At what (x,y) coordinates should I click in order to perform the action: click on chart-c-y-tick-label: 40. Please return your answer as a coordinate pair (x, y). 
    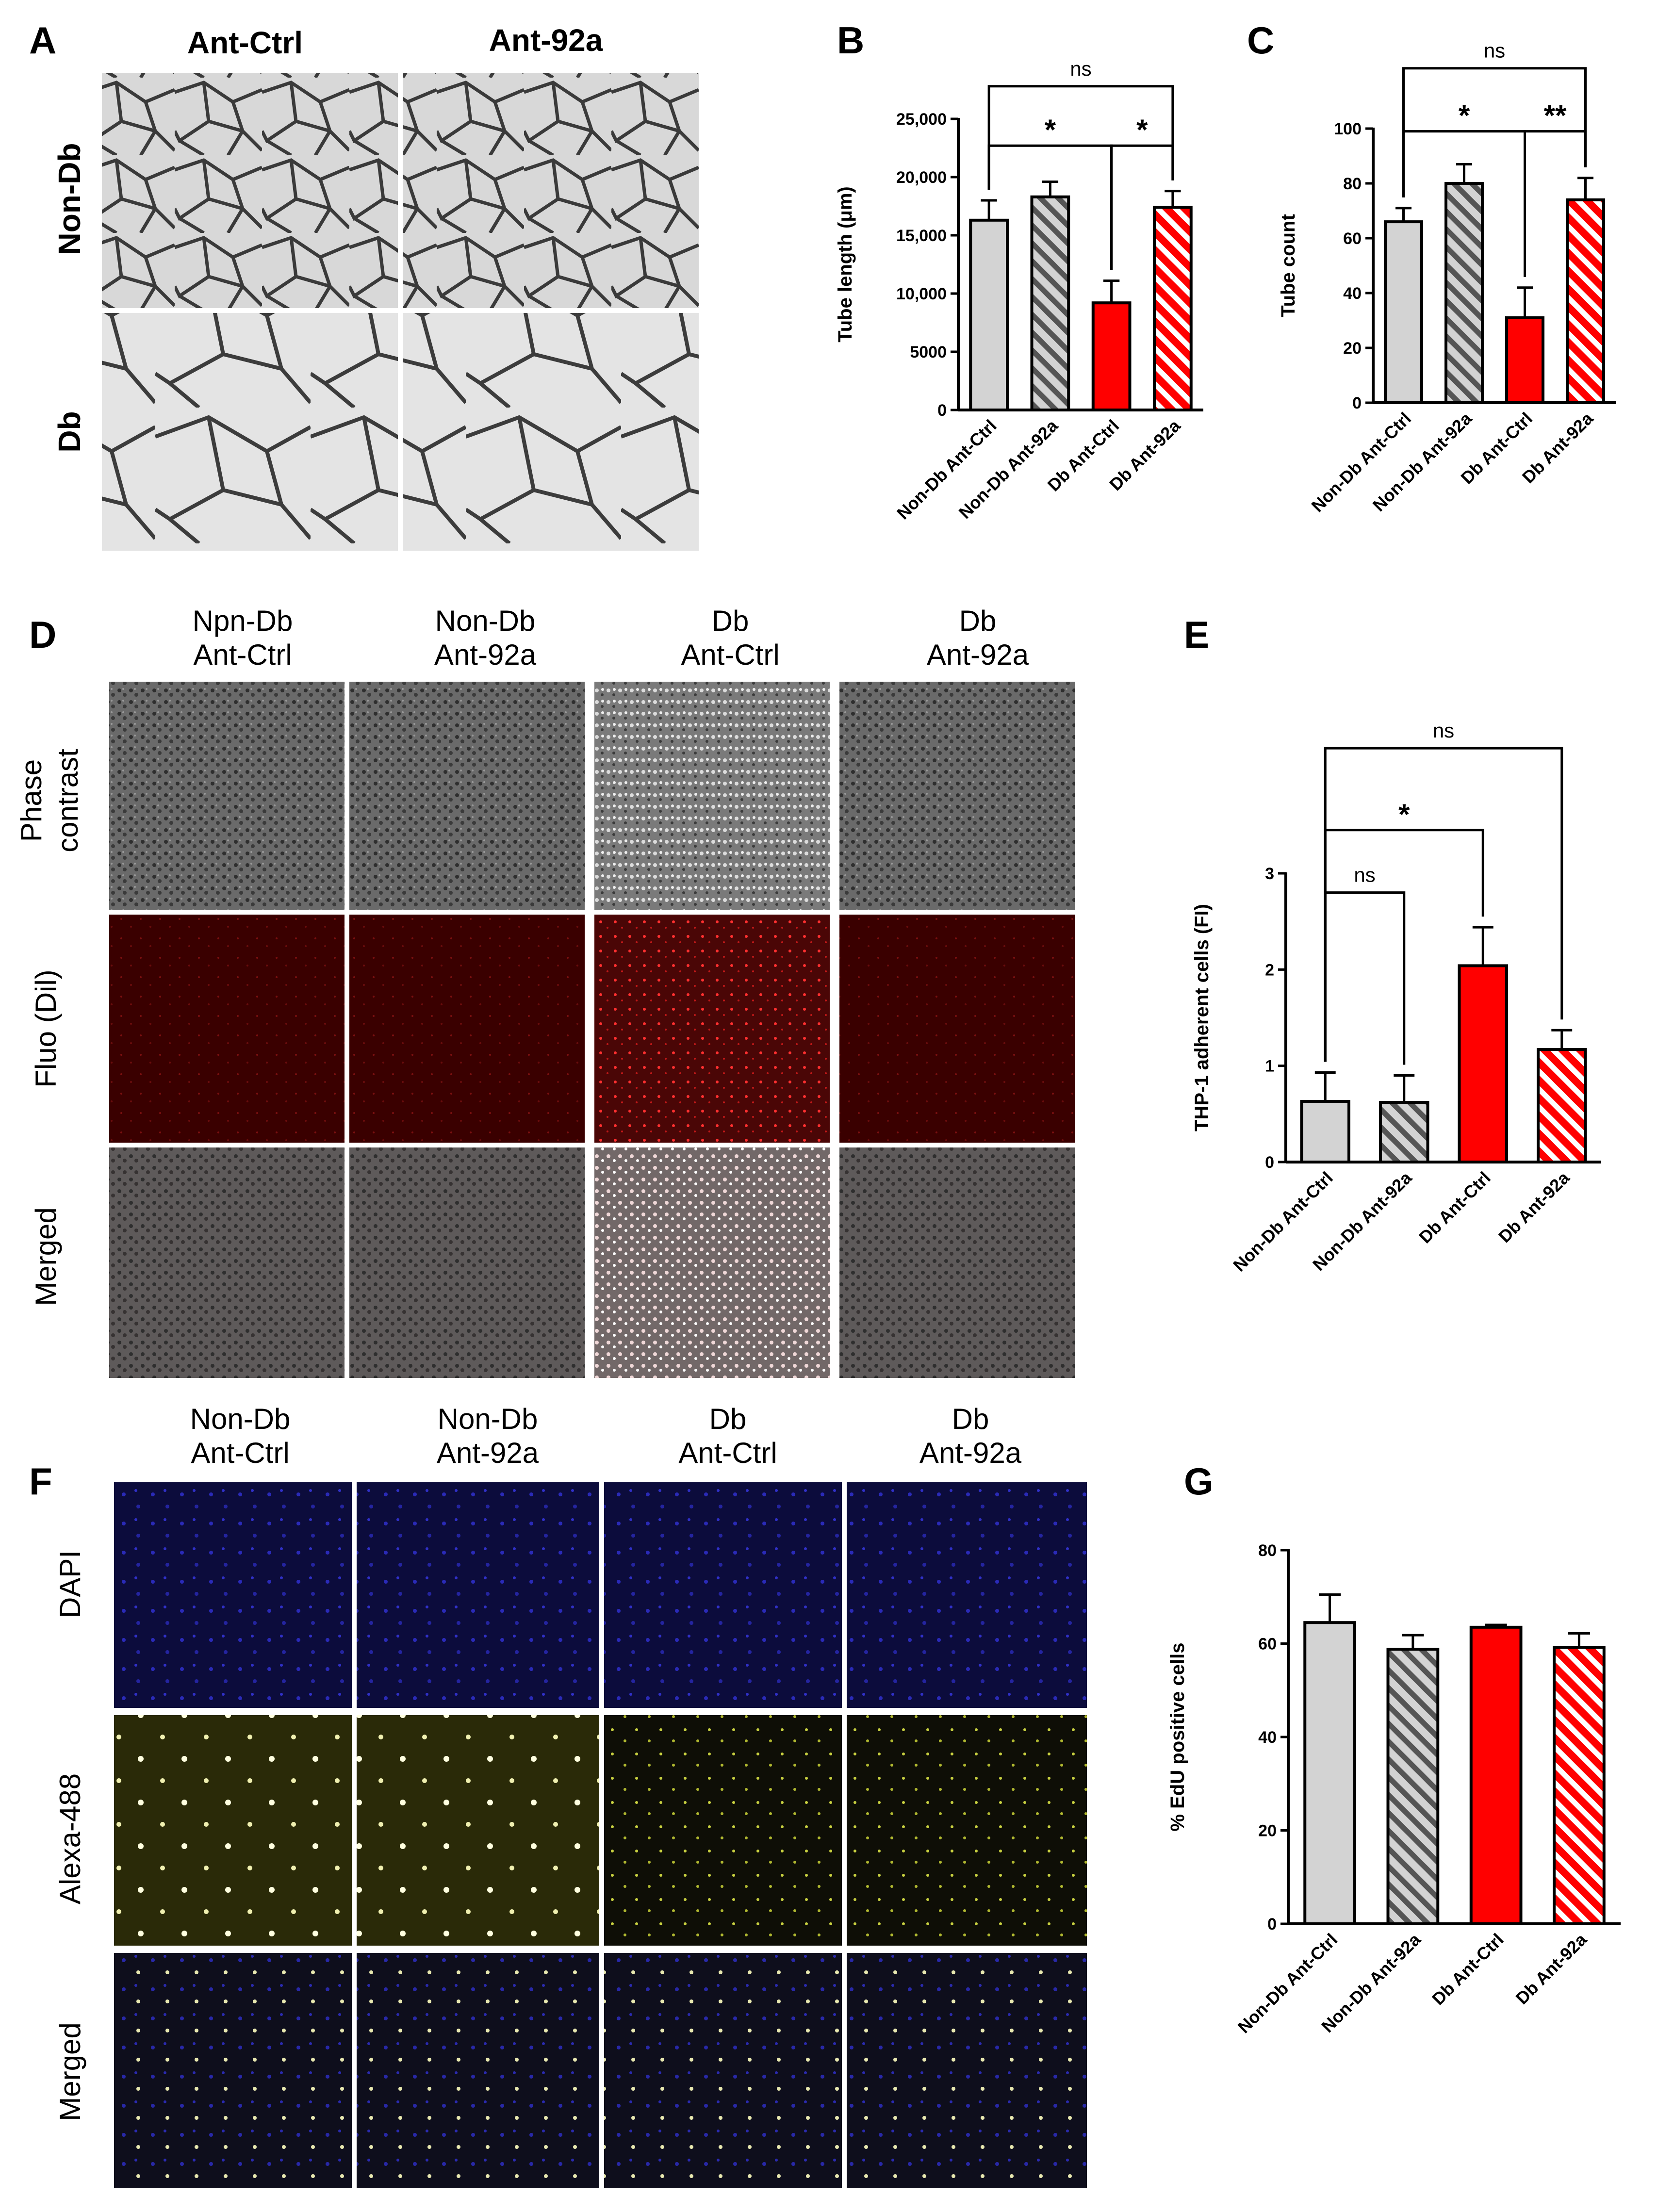
    Looking at the image, I should click on (1352, 293).